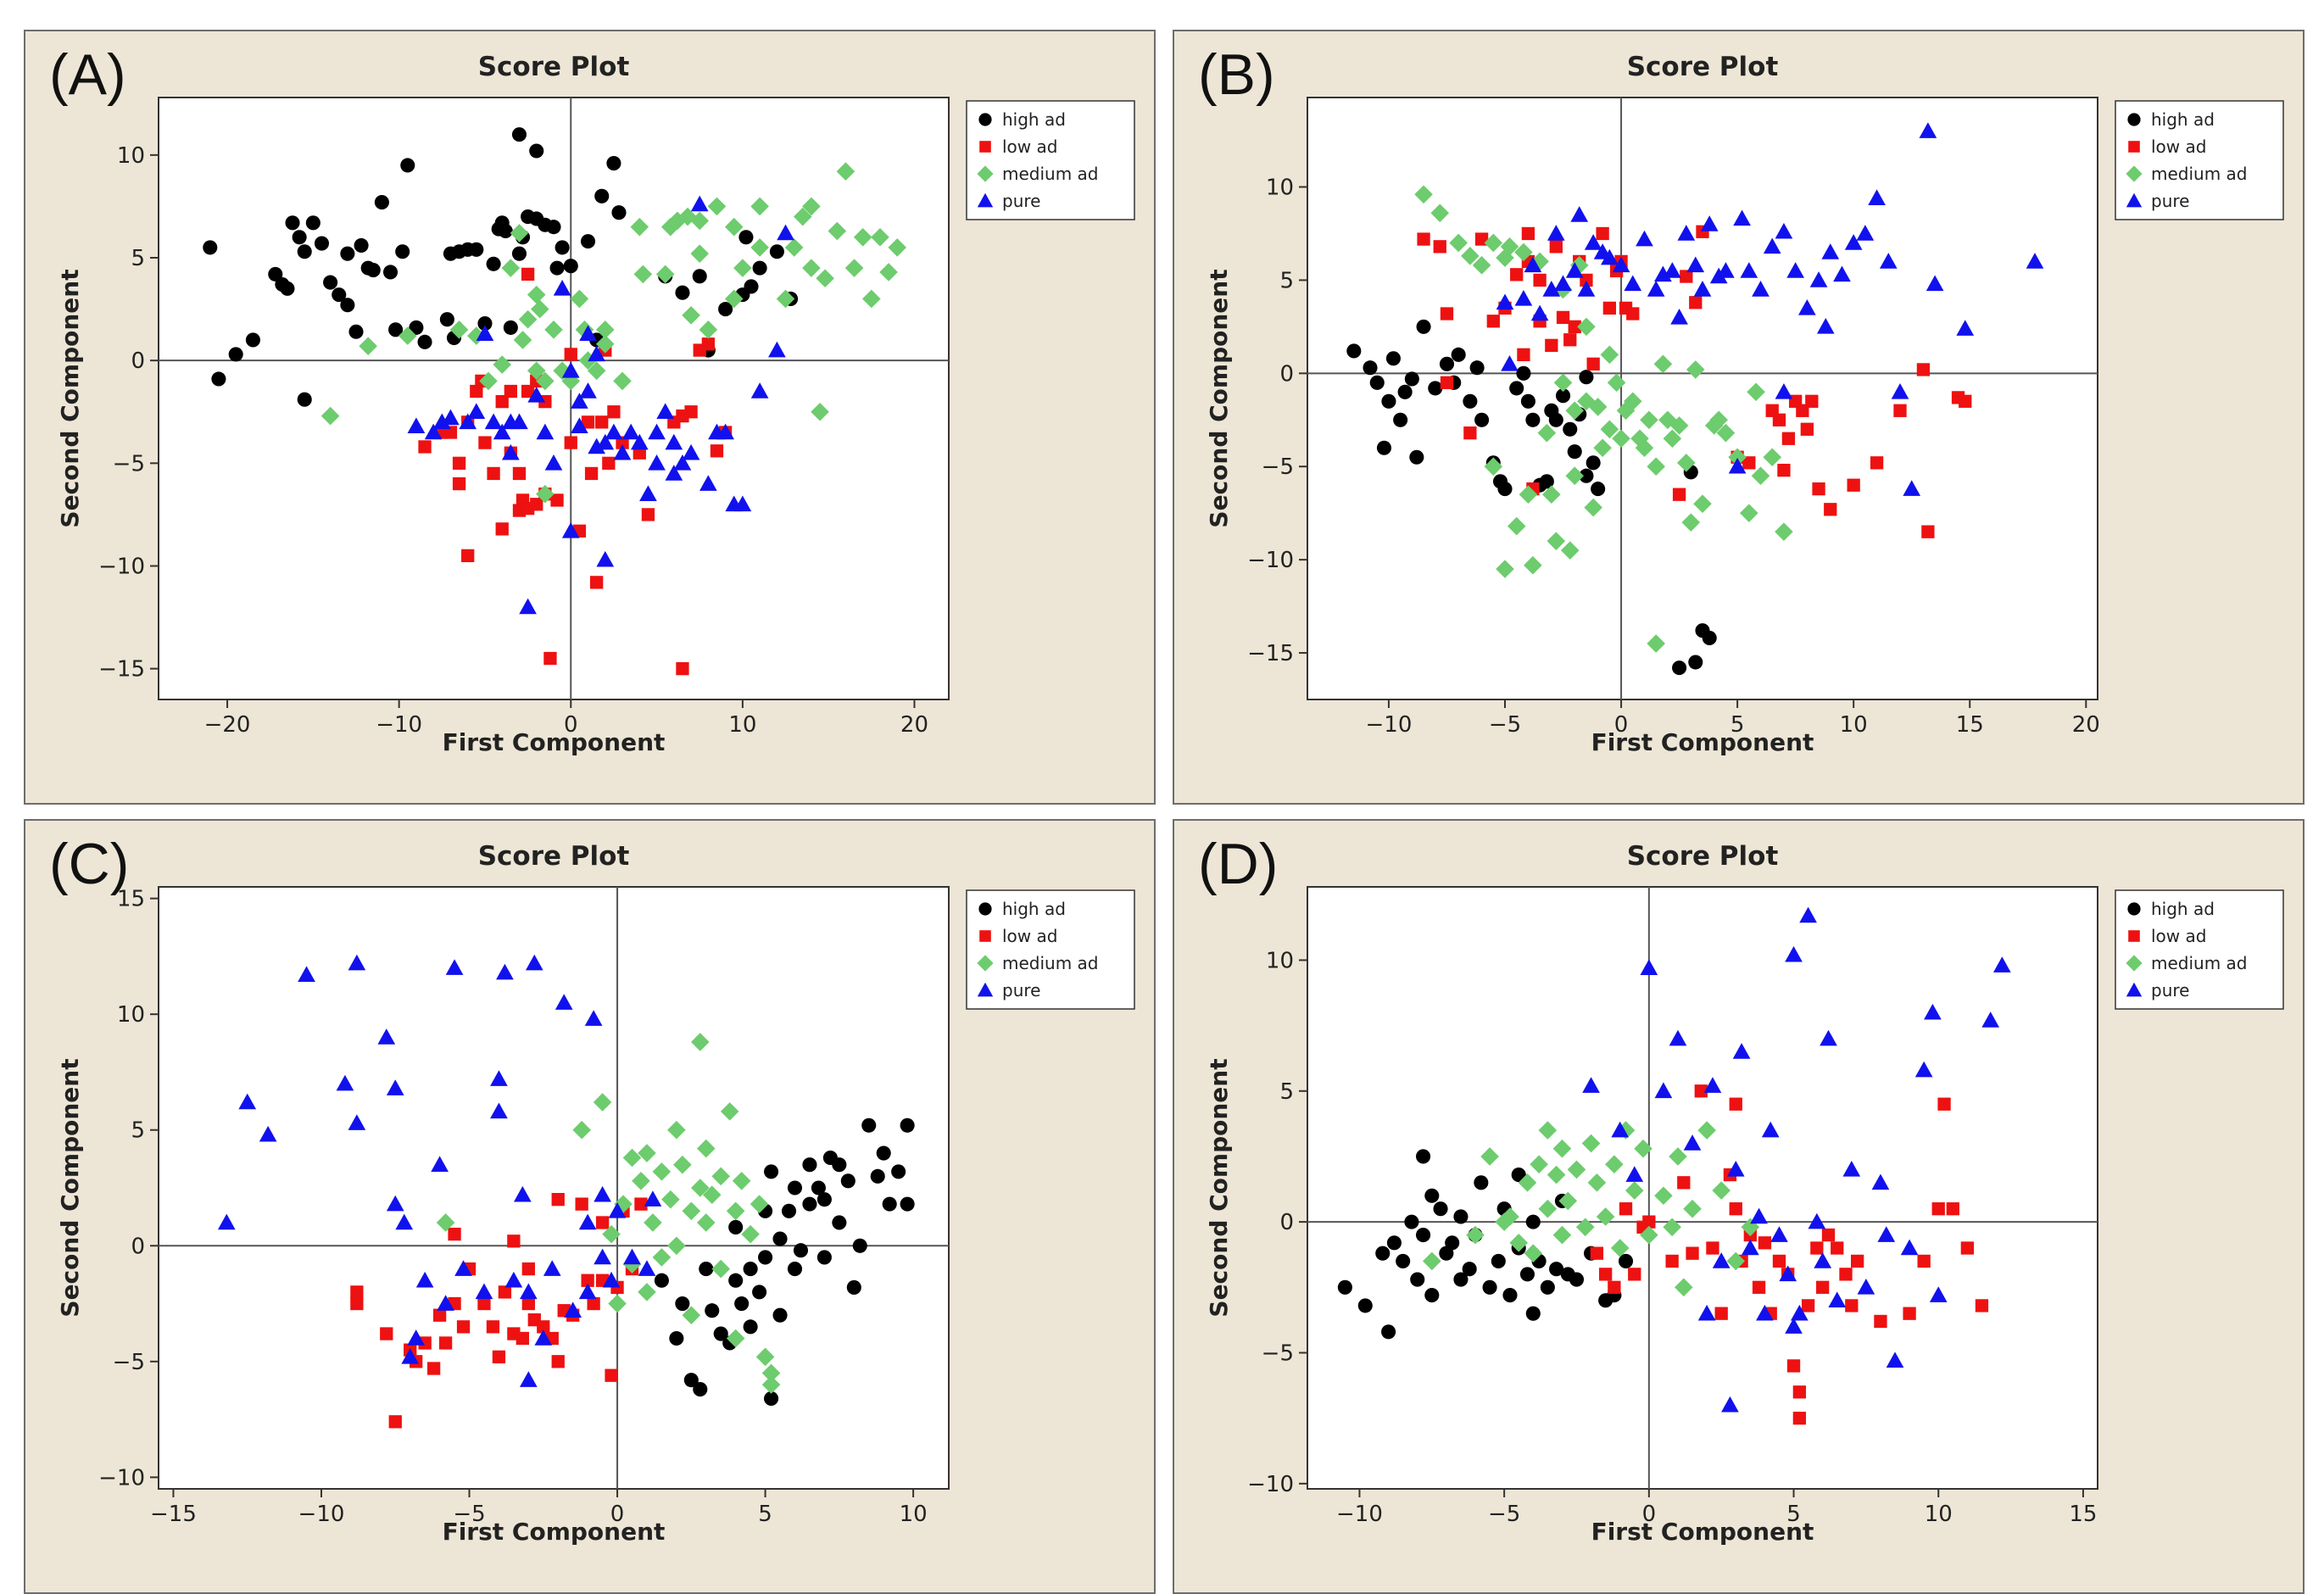 This screenshot has width=2324, height=1594. Describe the element at coordinates (985, 119) in the screenshot. I see `legend-marker-high-ad` at that location.